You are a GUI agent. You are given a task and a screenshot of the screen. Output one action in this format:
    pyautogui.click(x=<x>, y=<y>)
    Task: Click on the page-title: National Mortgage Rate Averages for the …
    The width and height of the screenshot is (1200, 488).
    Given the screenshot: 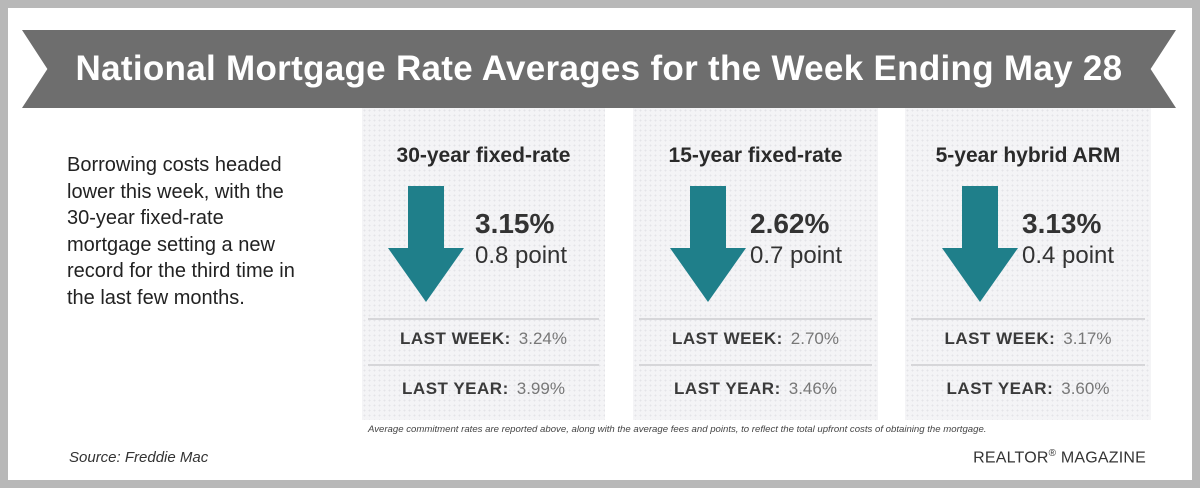 What is the action you would take?
    pyautogui.click(x=599, y=68)
    